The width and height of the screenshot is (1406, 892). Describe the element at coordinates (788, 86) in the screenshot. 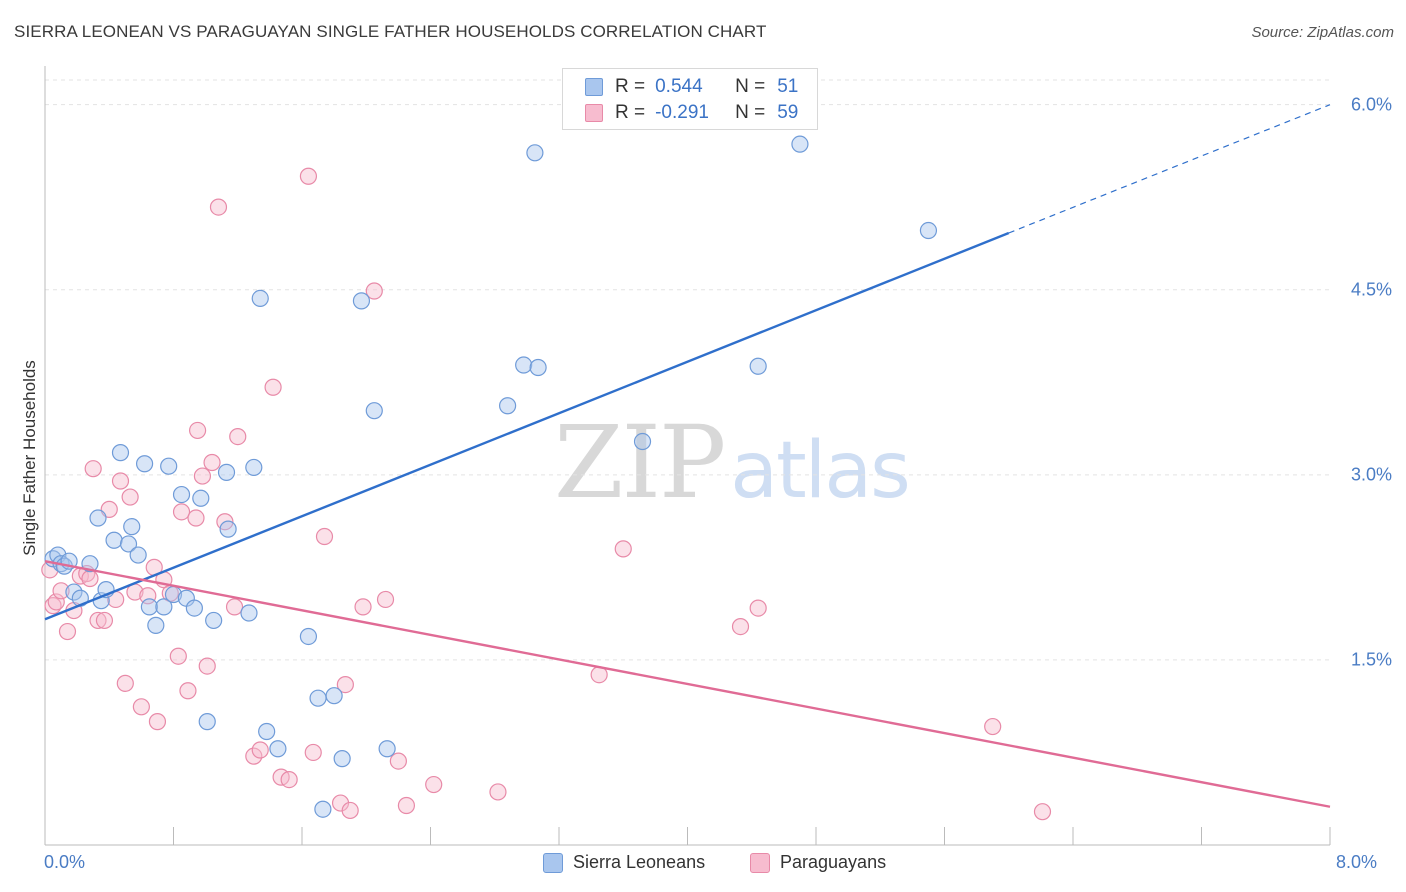

I see `n-value-sierra-leoneans: 51` at that location.